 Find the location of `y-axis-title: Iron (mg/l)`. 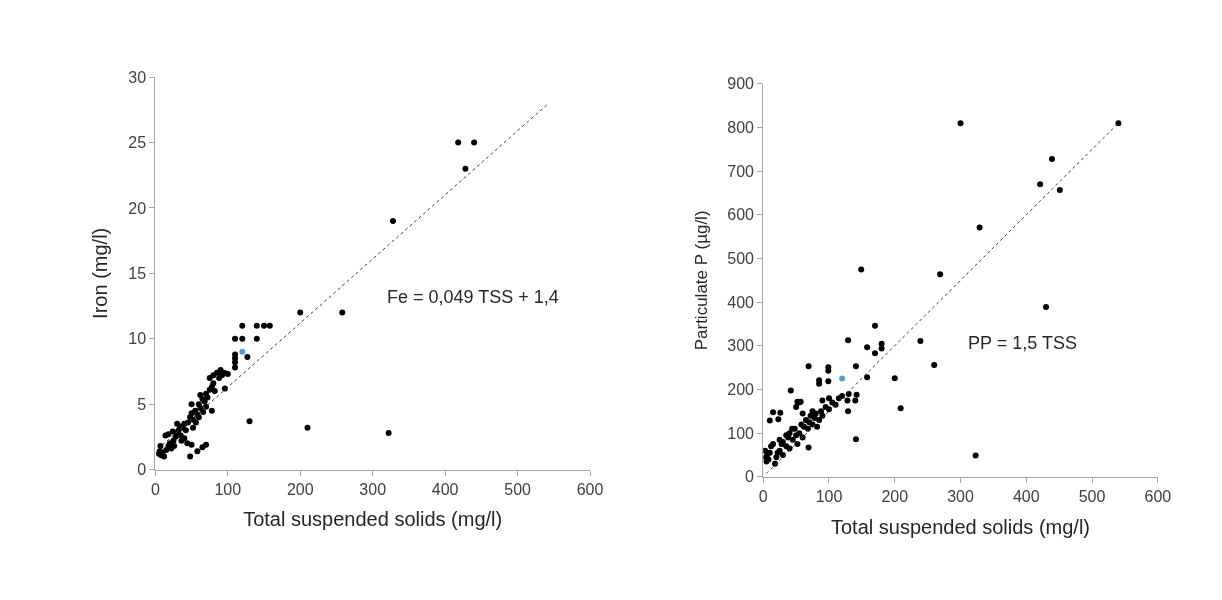

y-axis-title: Iron (mg/l) is located at coordinates (99, 273).